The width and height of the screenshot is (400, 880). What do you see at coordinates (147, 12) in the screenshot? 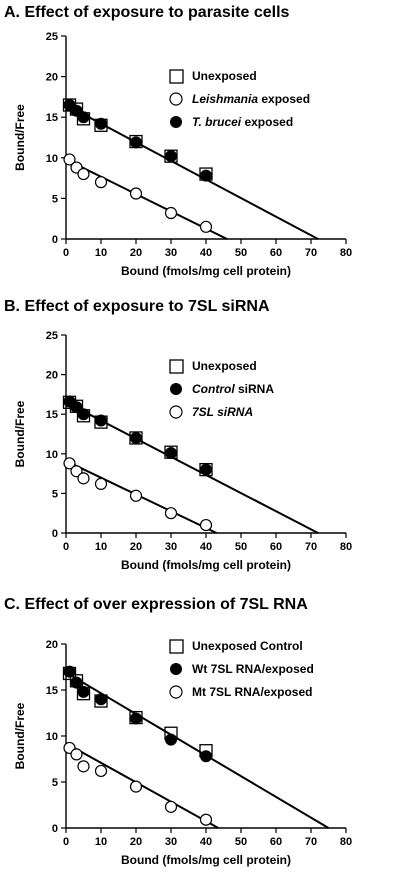
I see `chart-title: A. Effect of exposure to parasite cells` at bounding box center [147, 12].